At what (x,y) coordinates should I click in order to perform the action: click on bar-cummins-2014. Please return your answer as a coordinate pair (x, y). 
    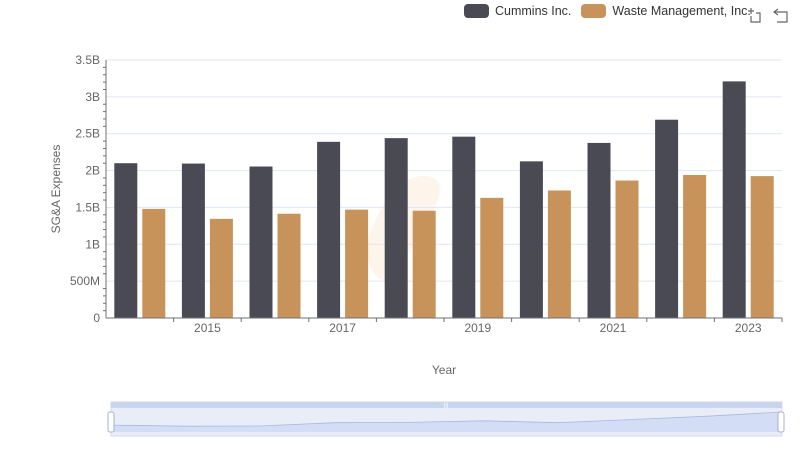
    Looking at the image, I should click on (126, 240).